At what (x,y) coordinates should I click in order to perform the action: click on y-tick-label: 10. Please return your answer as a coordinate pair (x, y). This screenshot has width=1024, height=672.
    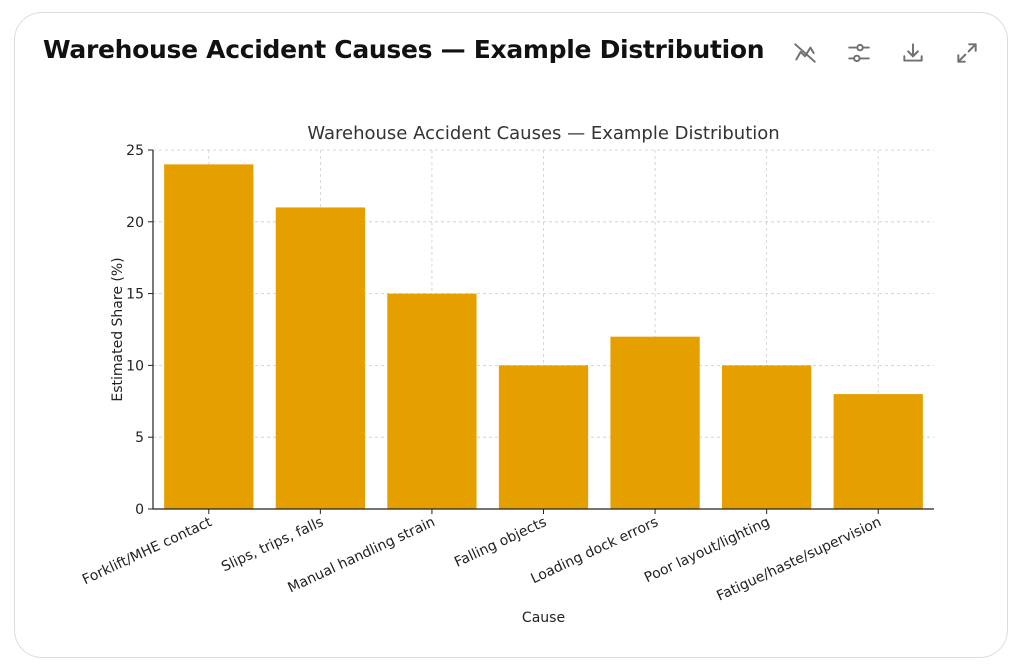
    Looking at the image, I should click on (135, 366).